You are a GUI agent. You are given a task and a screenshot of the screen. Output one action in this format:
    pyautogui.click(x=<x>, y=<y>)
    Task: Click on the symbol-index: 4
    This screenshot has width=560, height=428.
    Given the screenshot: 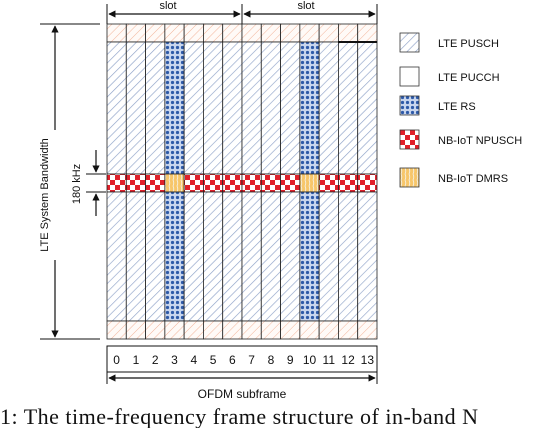 What is the action you would take?
    pyautogui.click(x=193, y=360)
    